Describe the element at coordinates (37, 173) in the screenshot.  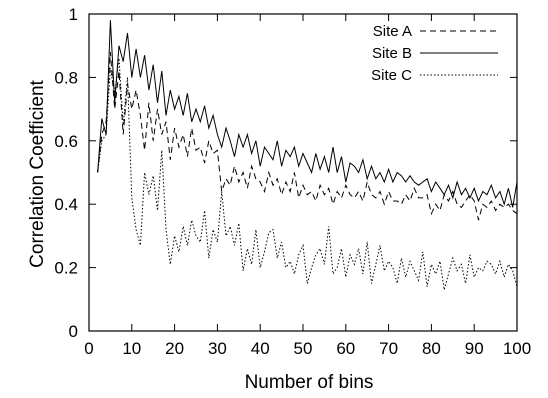
I see `y-axis-label: Correlation Coefficient` at that location.